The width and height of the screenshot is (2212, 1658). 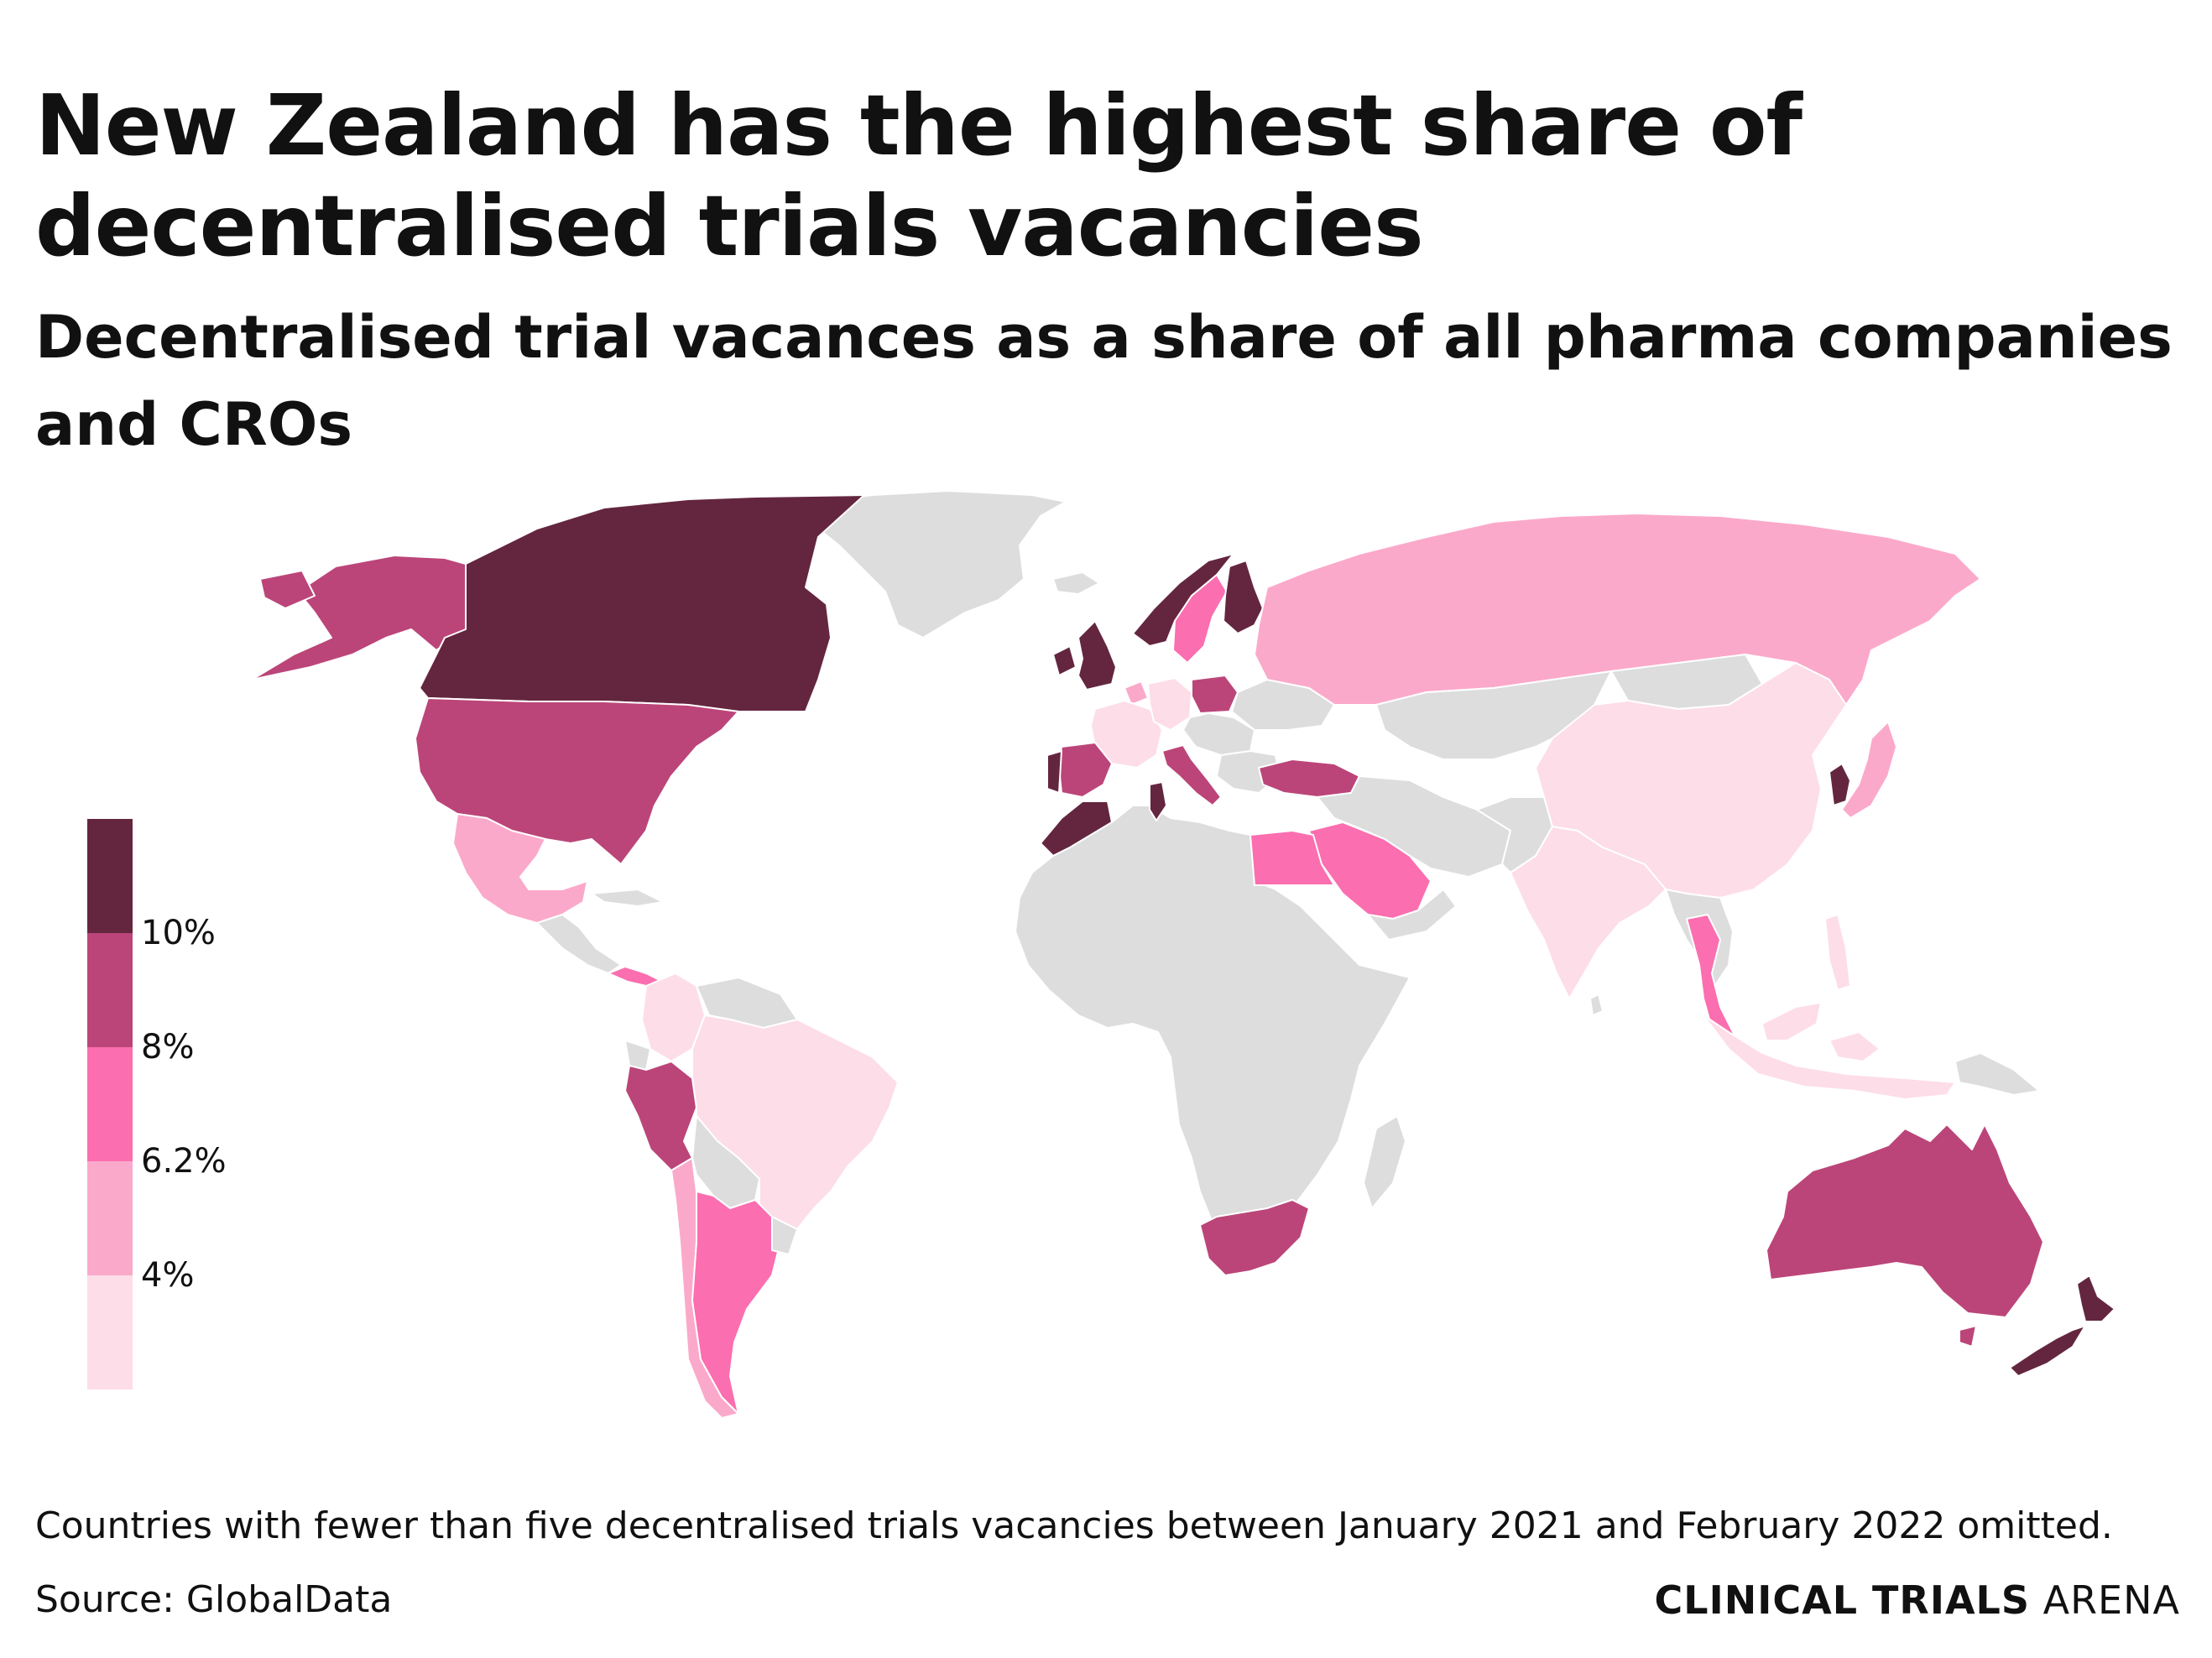 What do you see at coordinates (2095, 1298) in the screenshot?
I see `country-new-zealand-north` at bounding box center [2095, 1298].